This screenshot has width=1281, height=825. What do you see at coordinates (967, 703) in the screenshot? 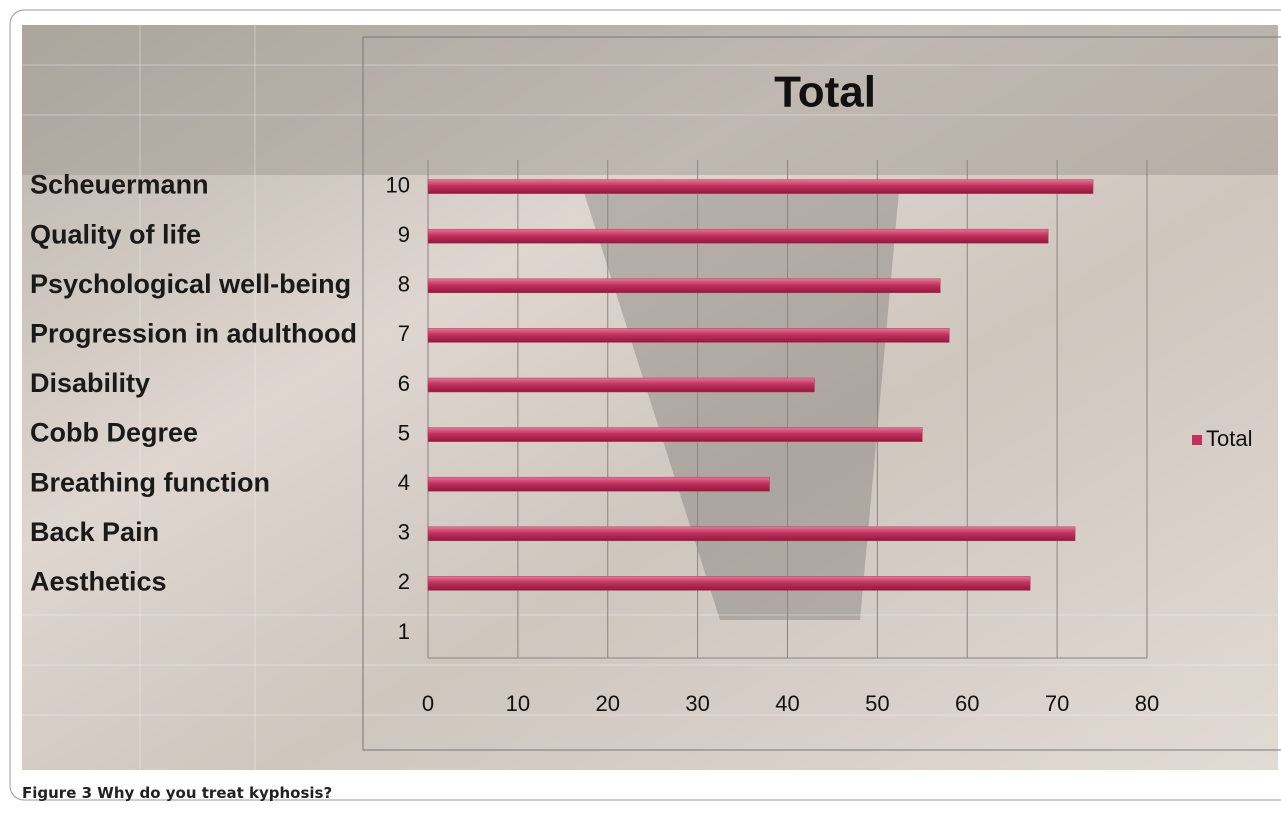
I see `x-tick-label: 60` at bounding box center [967, 703].